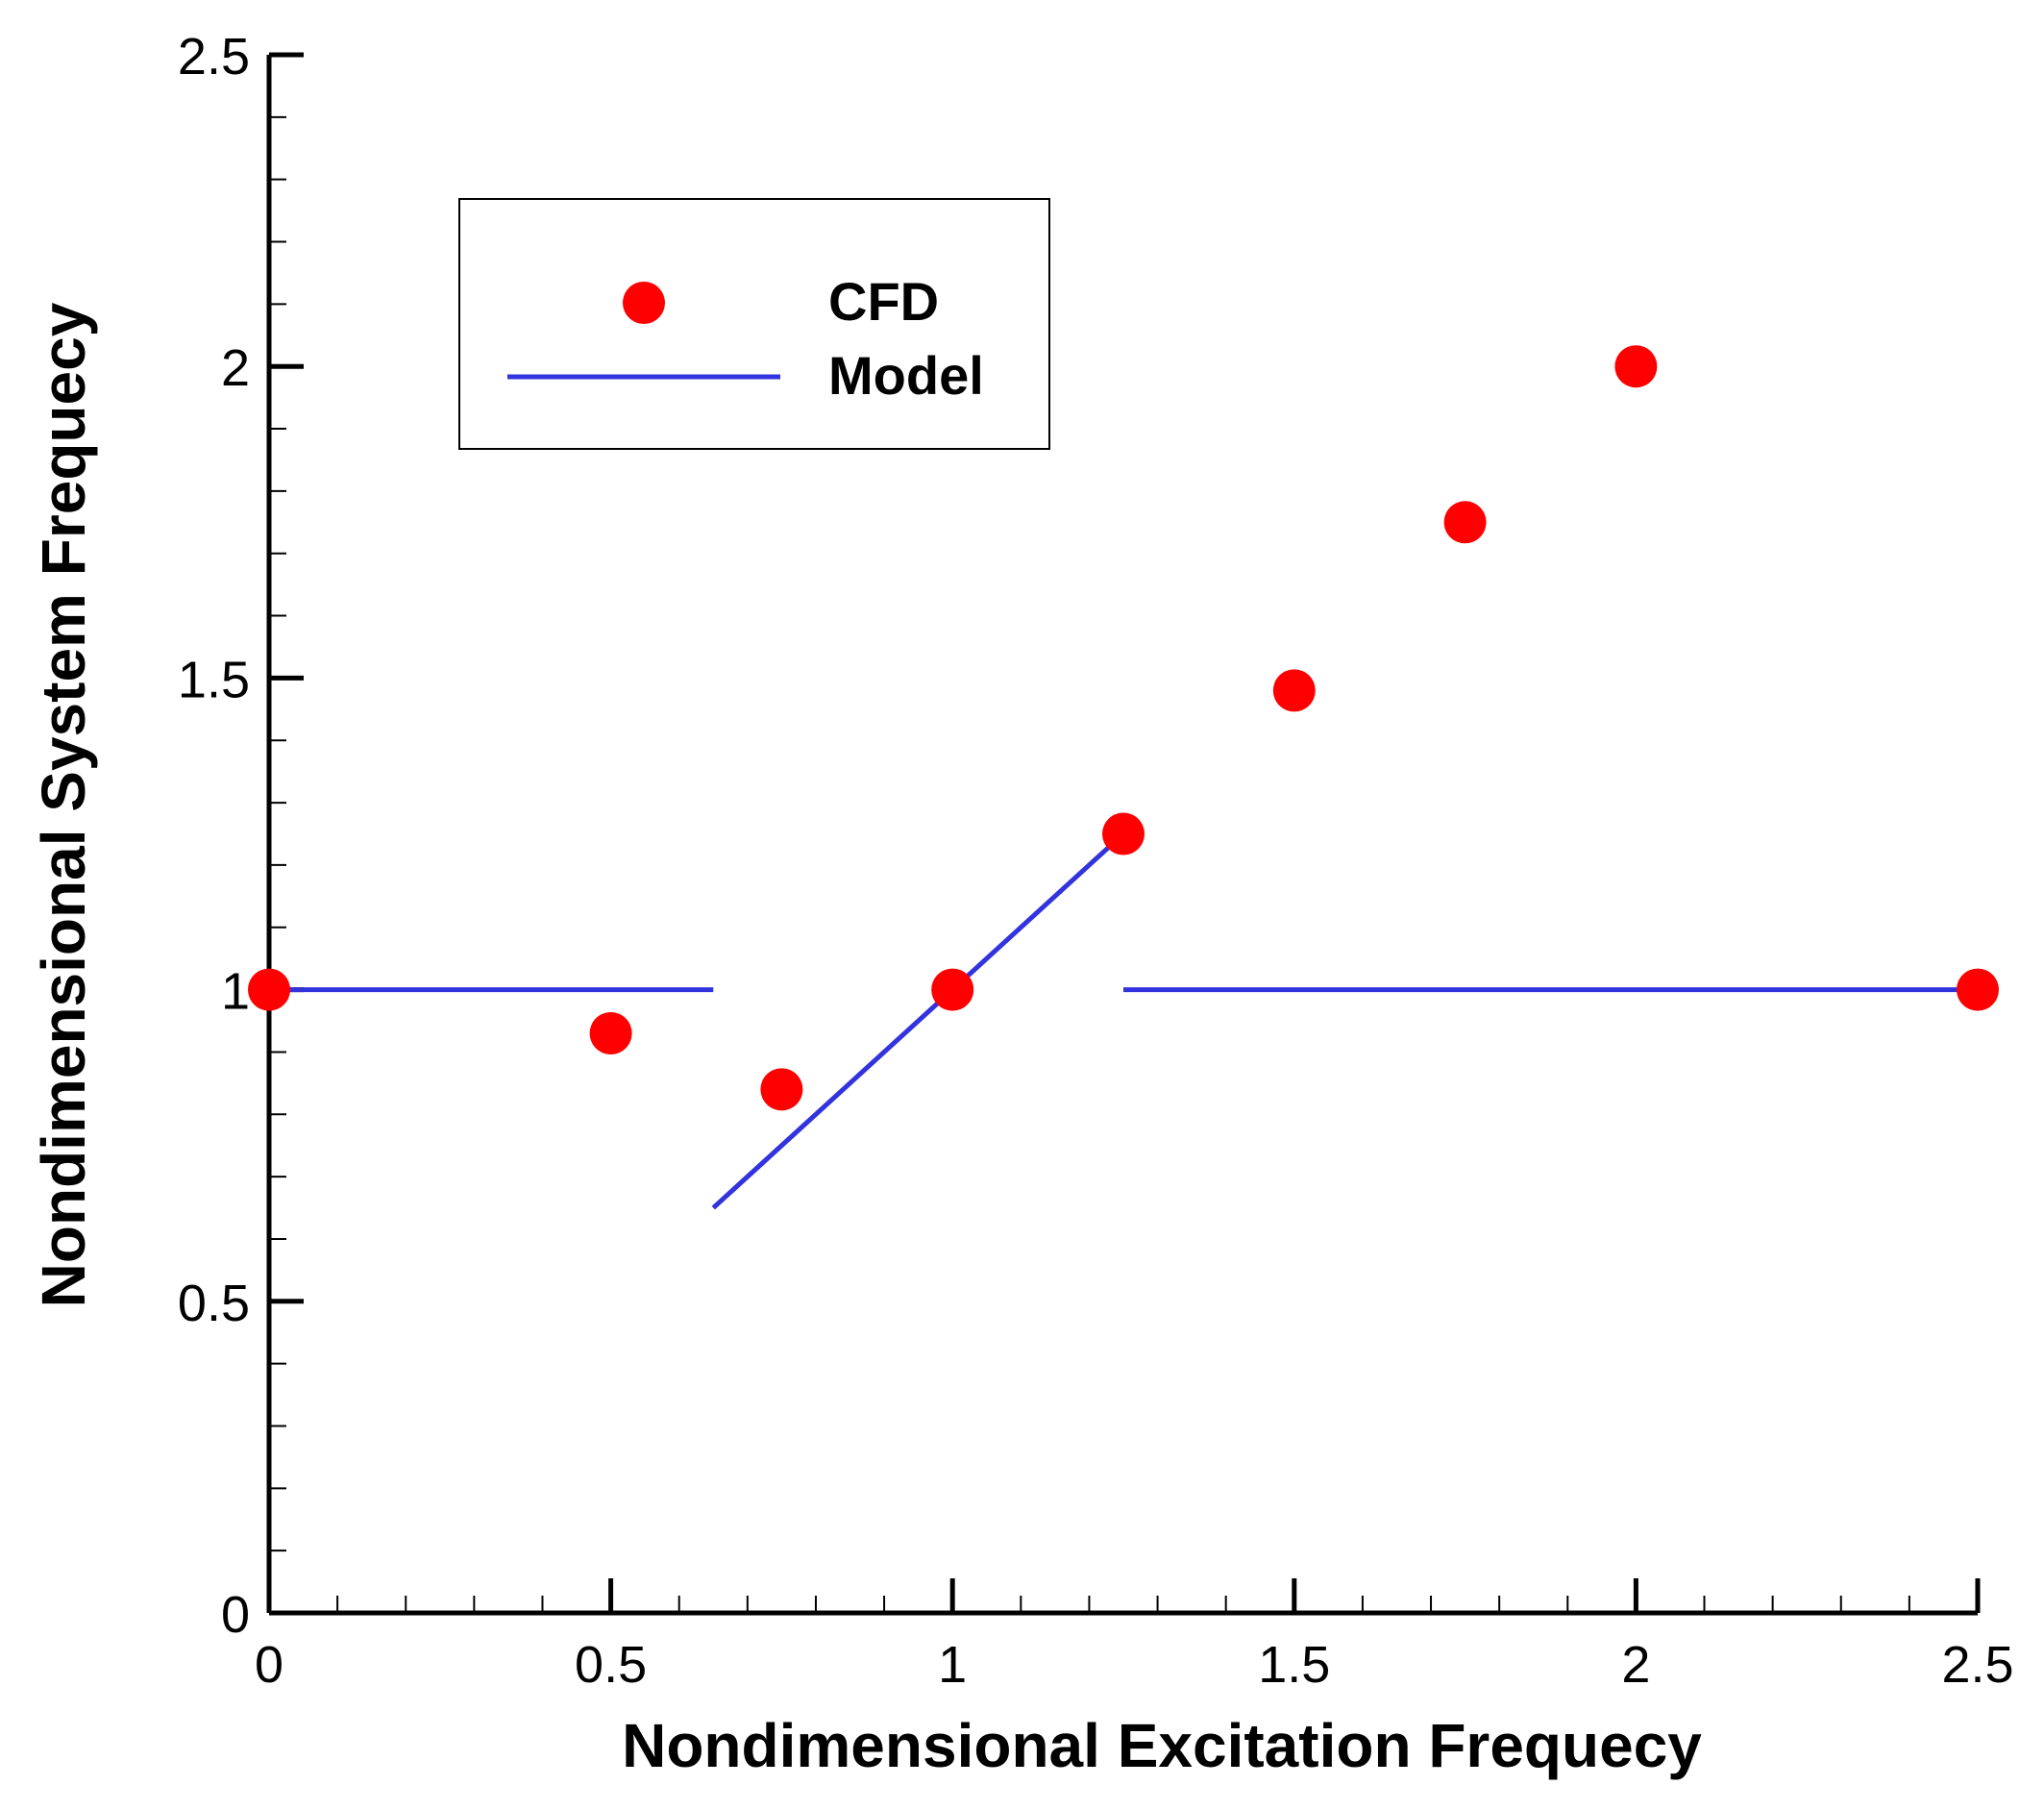 The image size is (2044, 1810). I want to click on x-tick-label: 0.5, so click(611, 1665).